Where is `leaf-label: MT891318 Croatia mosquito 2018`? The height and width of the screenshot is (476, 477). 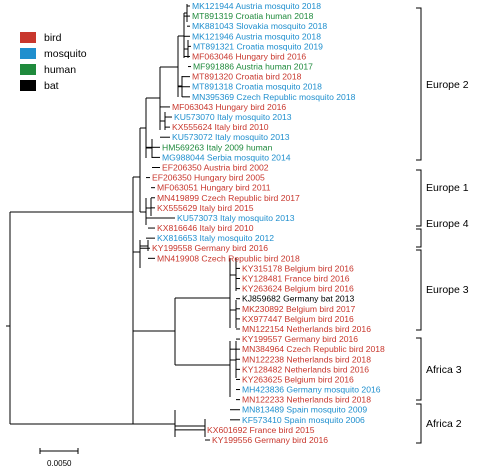 leaf-label: MT891318 Croatia mosquito 2018 is located at coordinates (257, 87).